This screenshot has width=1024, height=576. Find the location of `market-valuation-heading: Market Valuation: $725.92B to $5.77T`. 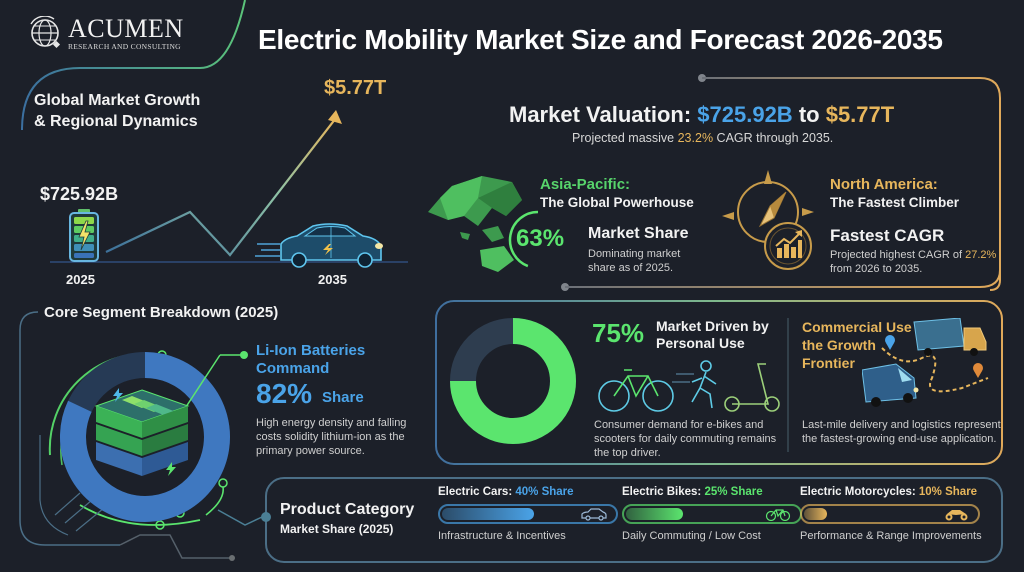

market-valuation-heading: Market Valuation: $725.92B to $5.77T is located at coordinates (701, 115).